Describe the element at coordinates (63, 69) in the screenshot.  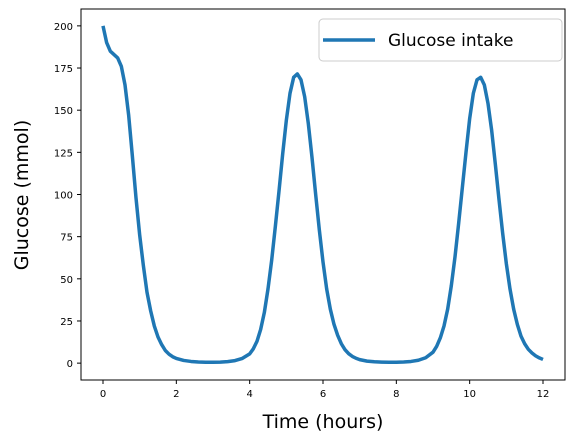
I see `y-tick-label: 175` at that location.